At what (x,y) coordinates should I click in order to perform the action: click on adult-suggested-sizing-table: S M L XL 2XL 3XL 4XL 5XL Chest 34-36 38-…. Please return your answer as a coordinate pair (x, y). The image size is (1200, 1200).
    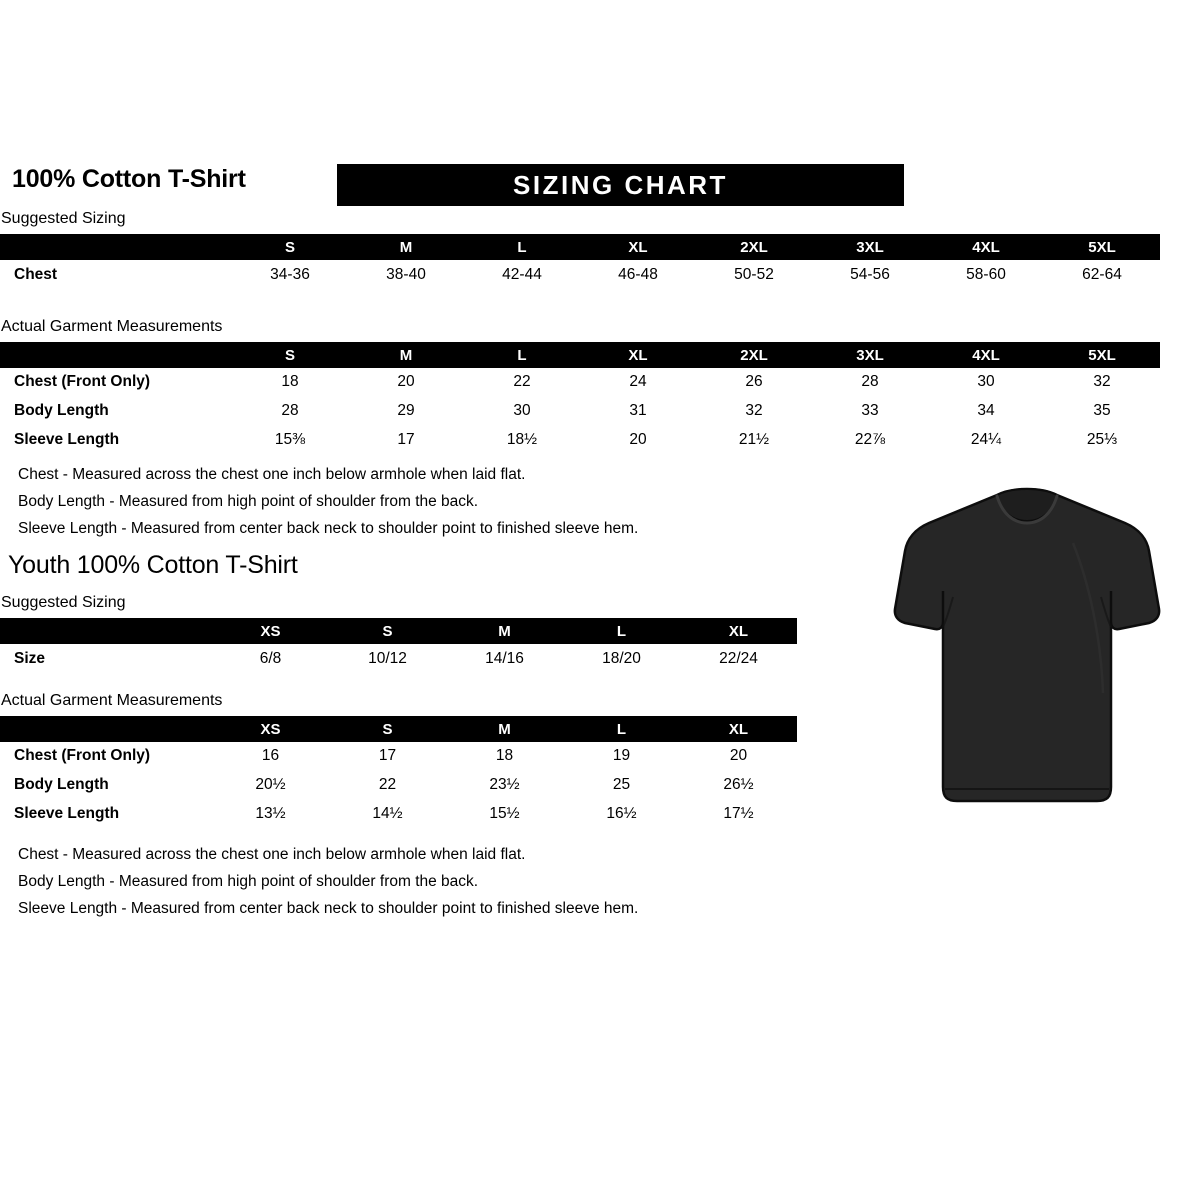
    Looking at the image, I should click on (580, 262).